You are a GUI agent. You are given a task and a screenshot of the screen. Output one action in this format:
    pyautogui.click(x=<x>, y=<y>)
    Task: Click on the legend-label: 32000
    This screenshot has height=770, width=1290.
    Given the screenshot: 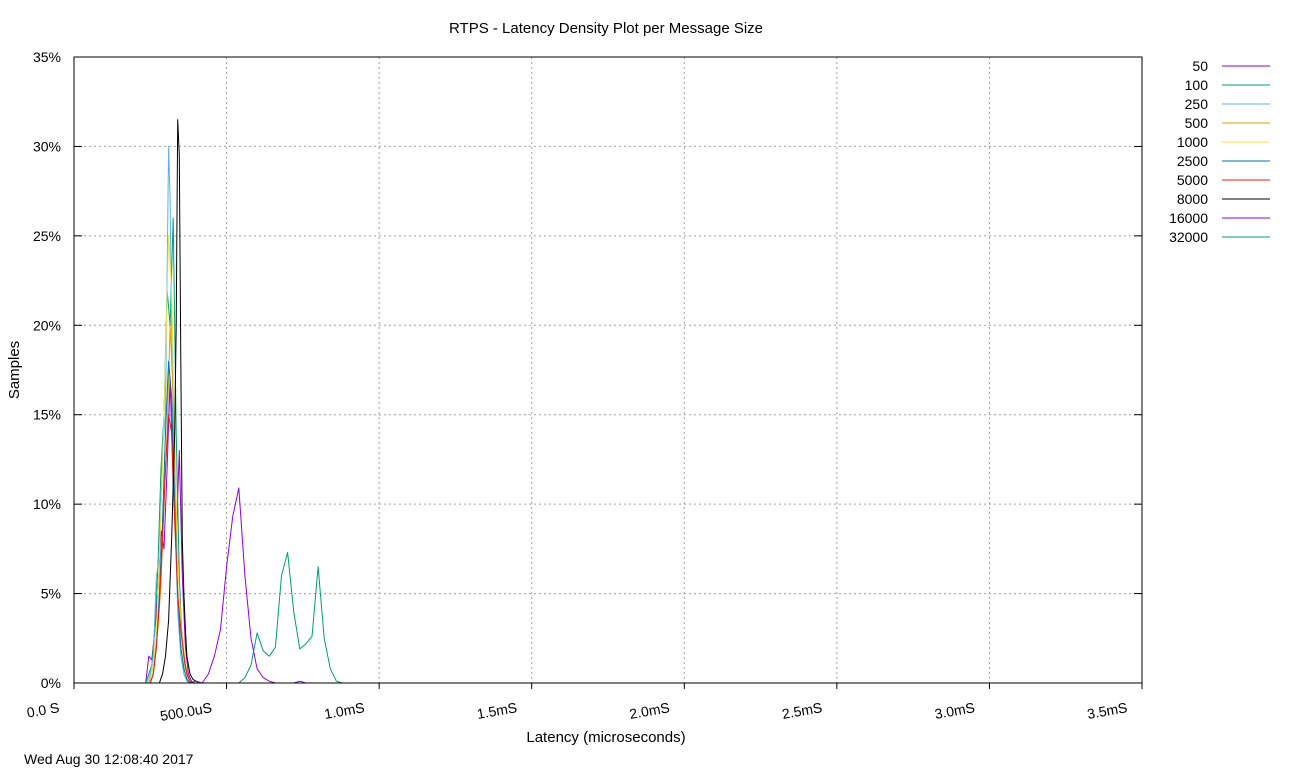 What is the action you would take?
    pyautogui.click(x=1188, y=237)
    